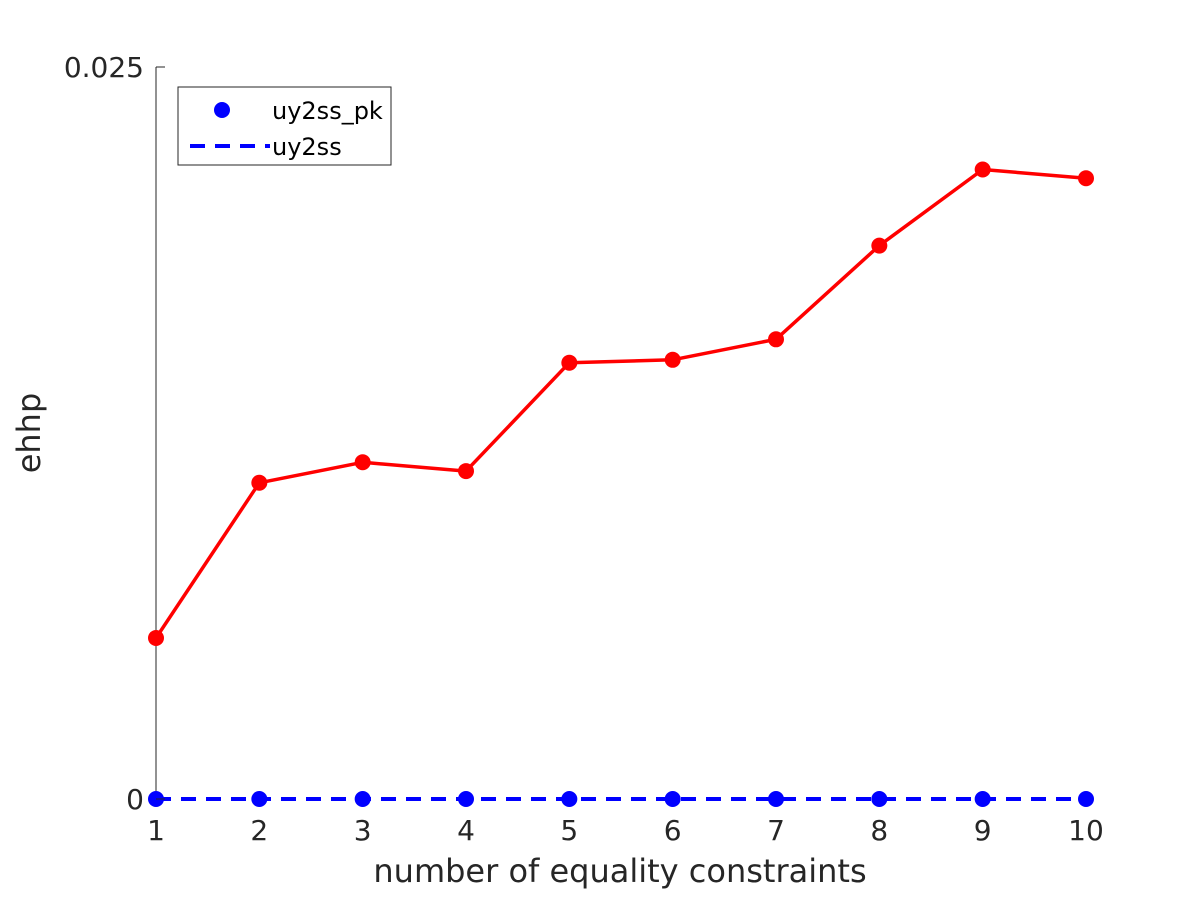  What do you see at coordinates (1086, 830) in the screenshot?
I see `x-tick-label: 10` at bounding box center [1086, 830].